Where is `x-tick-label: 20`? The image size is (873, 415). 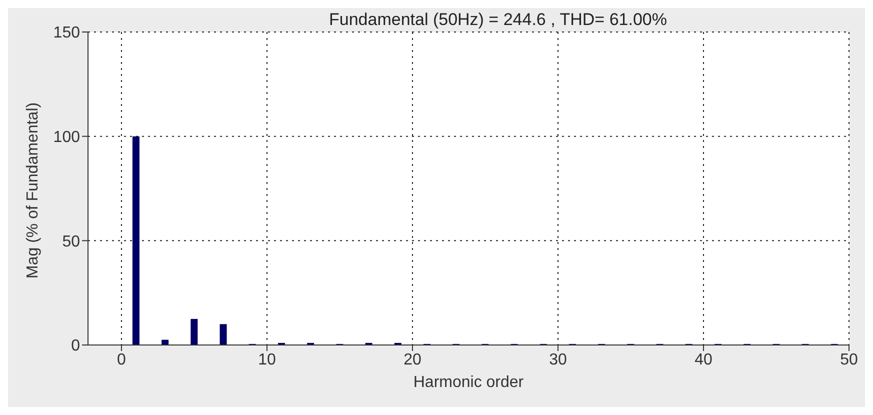 x-tick-label: 20 is located at coordinates (413, 359).